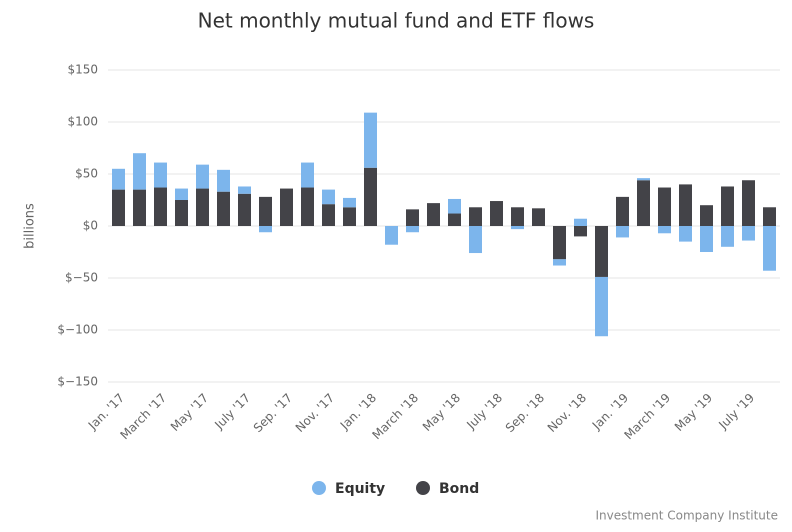  I want to click on x-tick-label: Jan. '18, so click(358, 412).